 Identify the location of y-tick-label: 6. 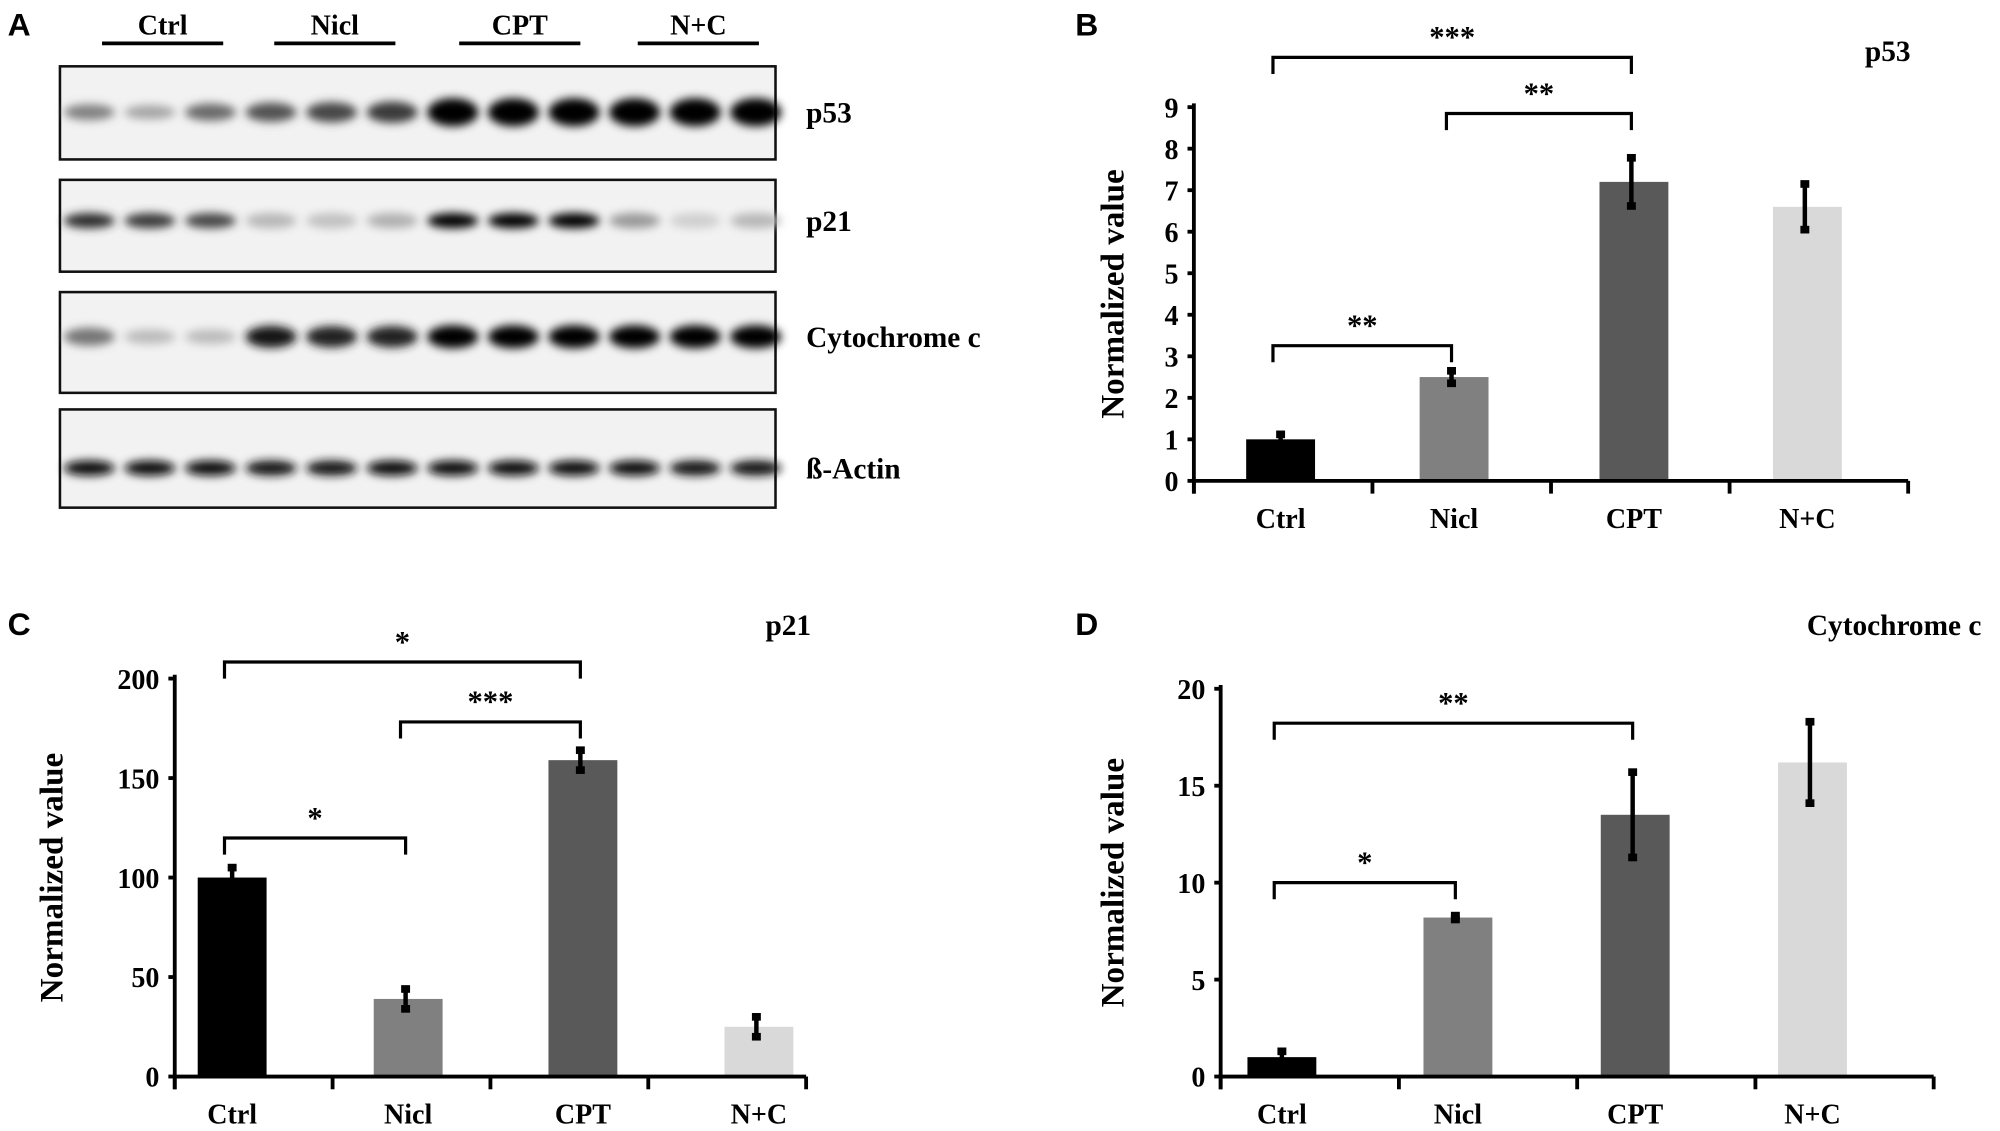
(1172, 233).